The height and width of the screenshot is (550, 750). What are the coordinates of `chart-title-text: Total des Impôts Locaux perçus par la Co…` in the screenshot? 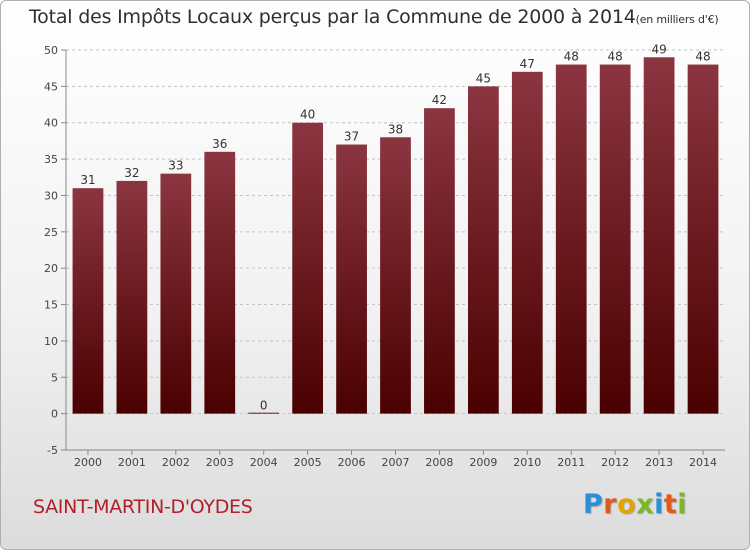 It's located at (332, 17).